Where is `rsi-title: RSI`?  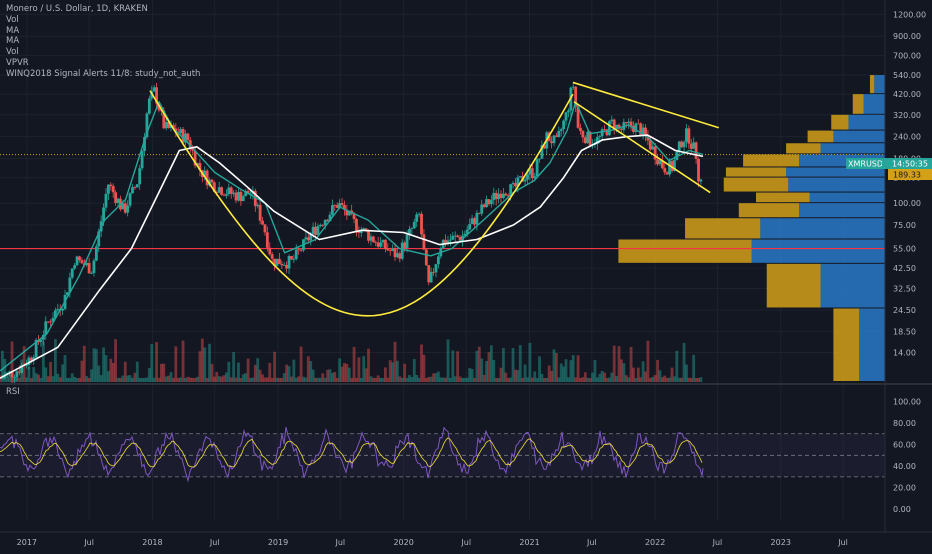
rsi-title: RSI is located at coordinates (13, 392).